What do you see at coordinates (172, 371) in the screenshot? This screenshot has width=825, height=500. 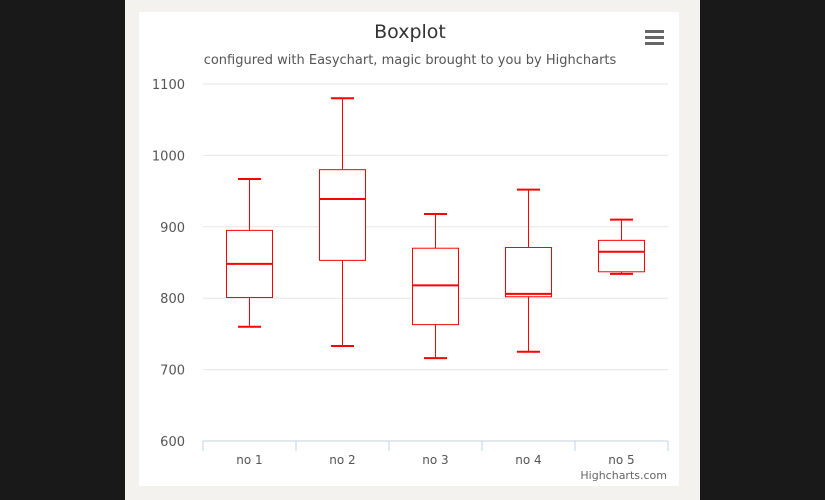 I see `y-tick-label: 700` at bounding box center [172, 371].